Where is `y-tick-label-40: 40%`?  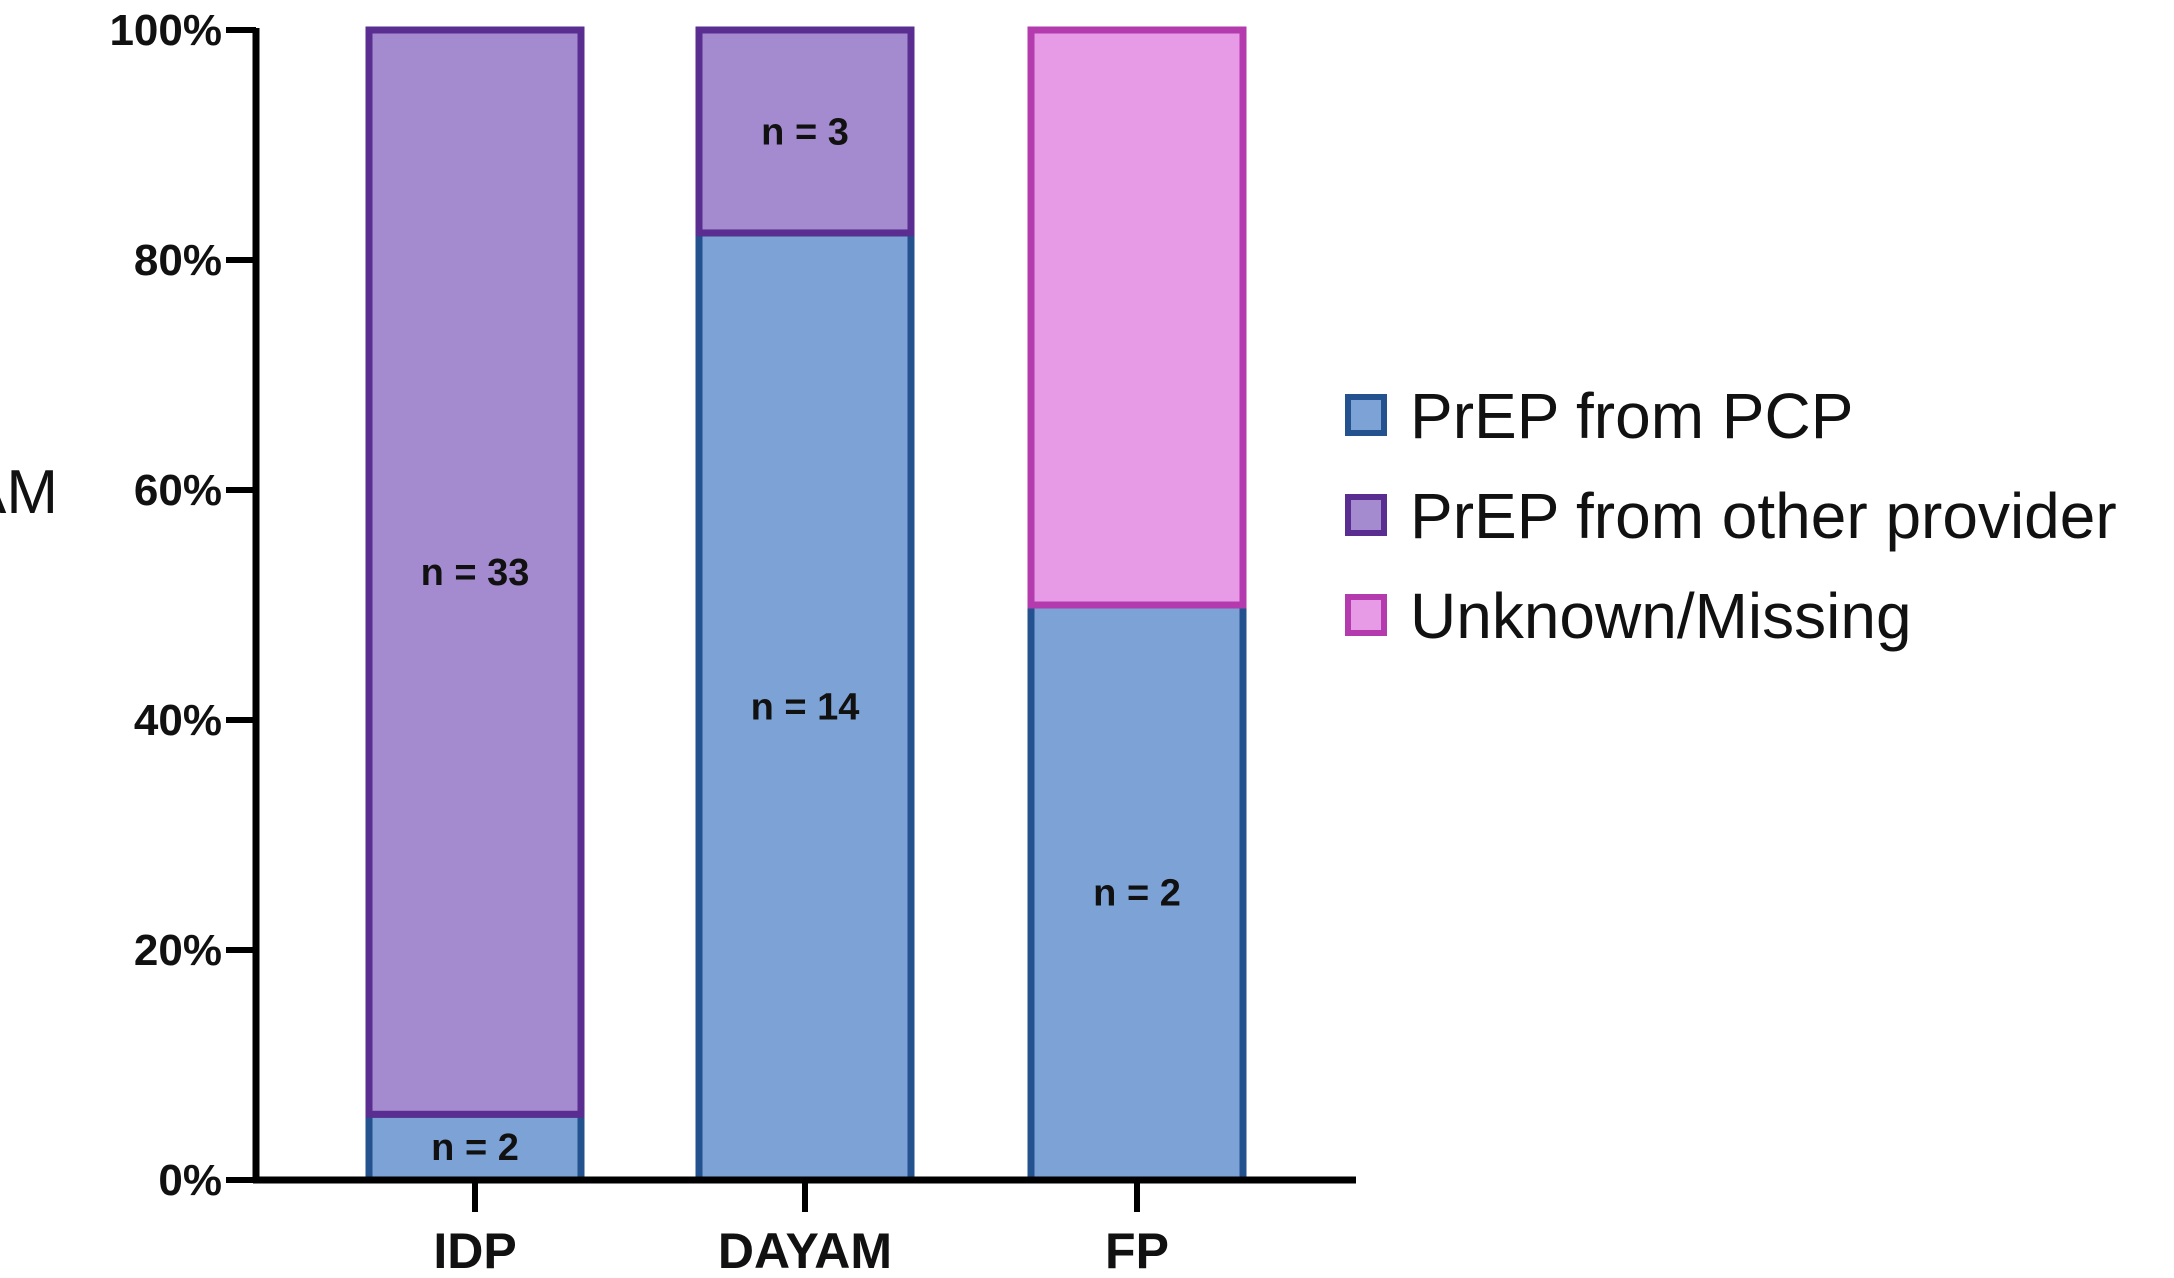
y-tick-label-40: 40% is located at coordinates (178, 720).